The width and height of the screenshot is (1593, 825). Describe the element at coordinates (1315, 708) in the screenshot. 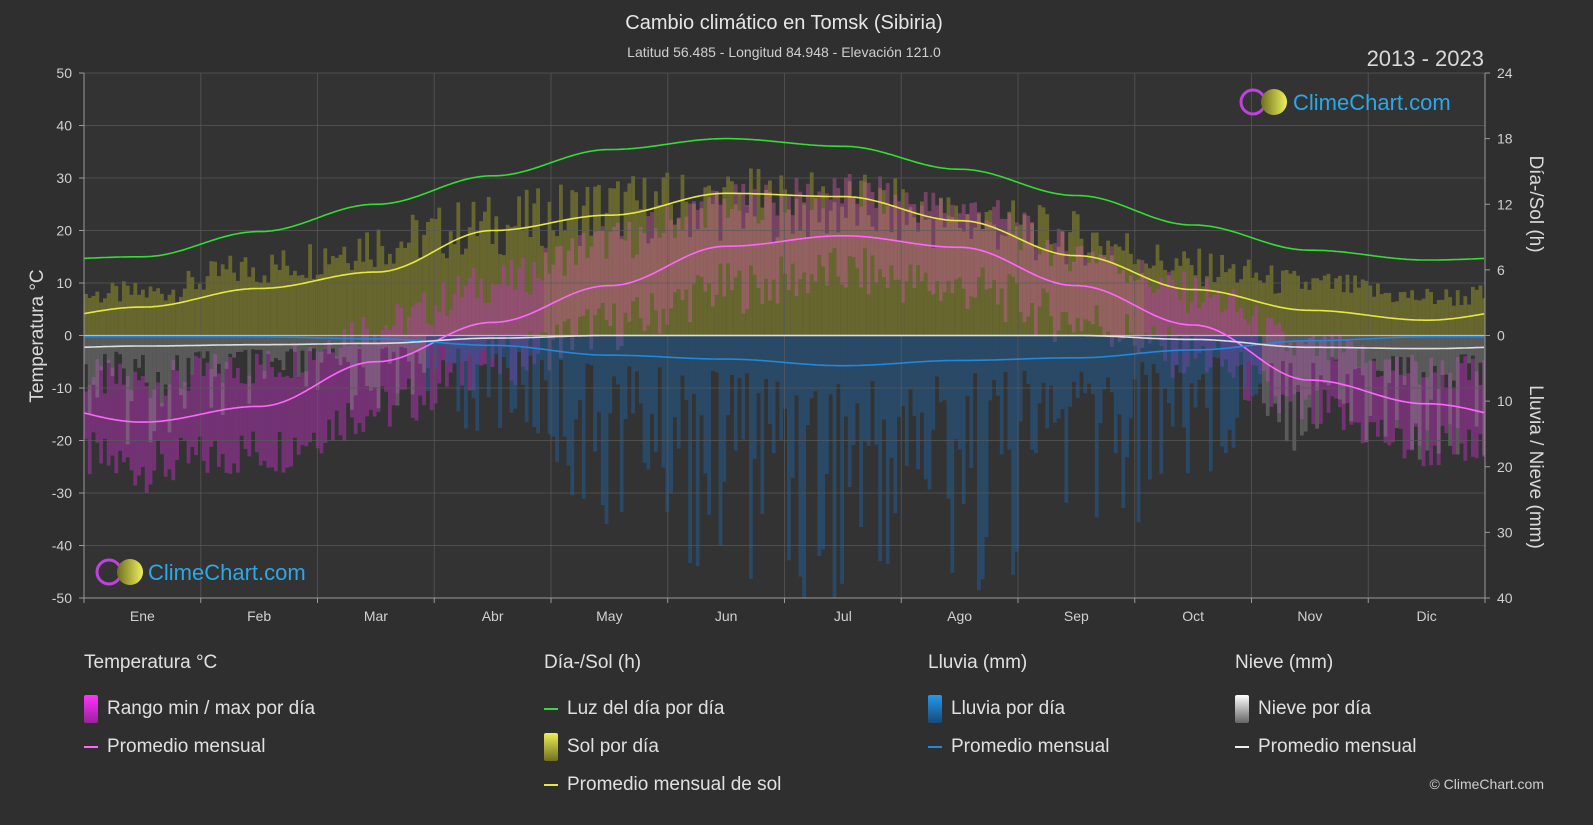

I see `legend-snow-label: Nieve por día` at that location.